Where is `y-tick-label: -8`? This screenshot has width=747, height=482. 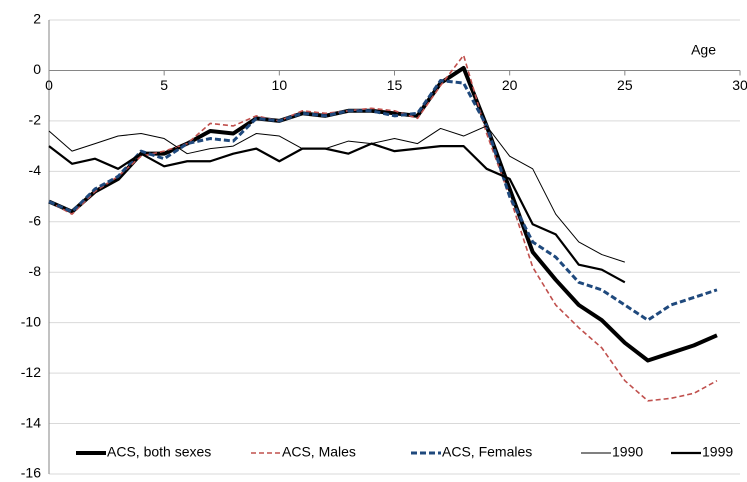 y-tick-label: -8 is located at coordinates (35, 271).